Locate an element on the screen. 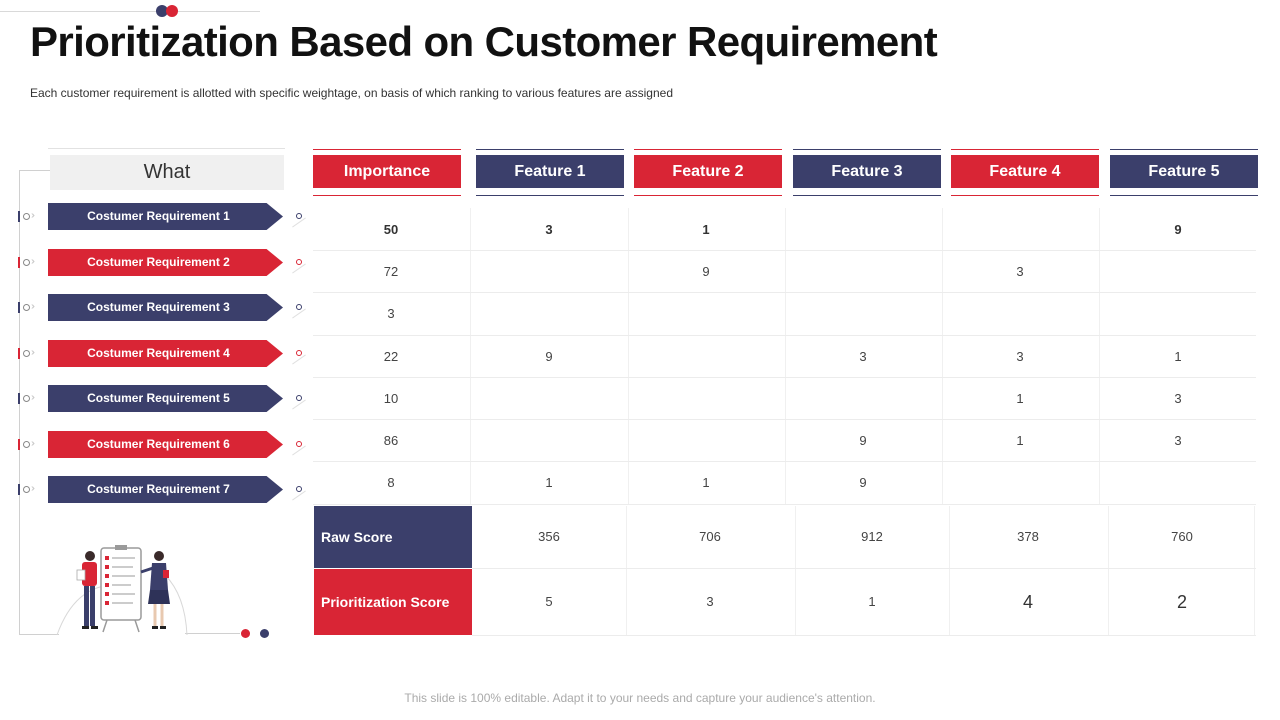 This screenshot has height=720, width=1280. decor-dot-navy is located at coordinates (264, 633).